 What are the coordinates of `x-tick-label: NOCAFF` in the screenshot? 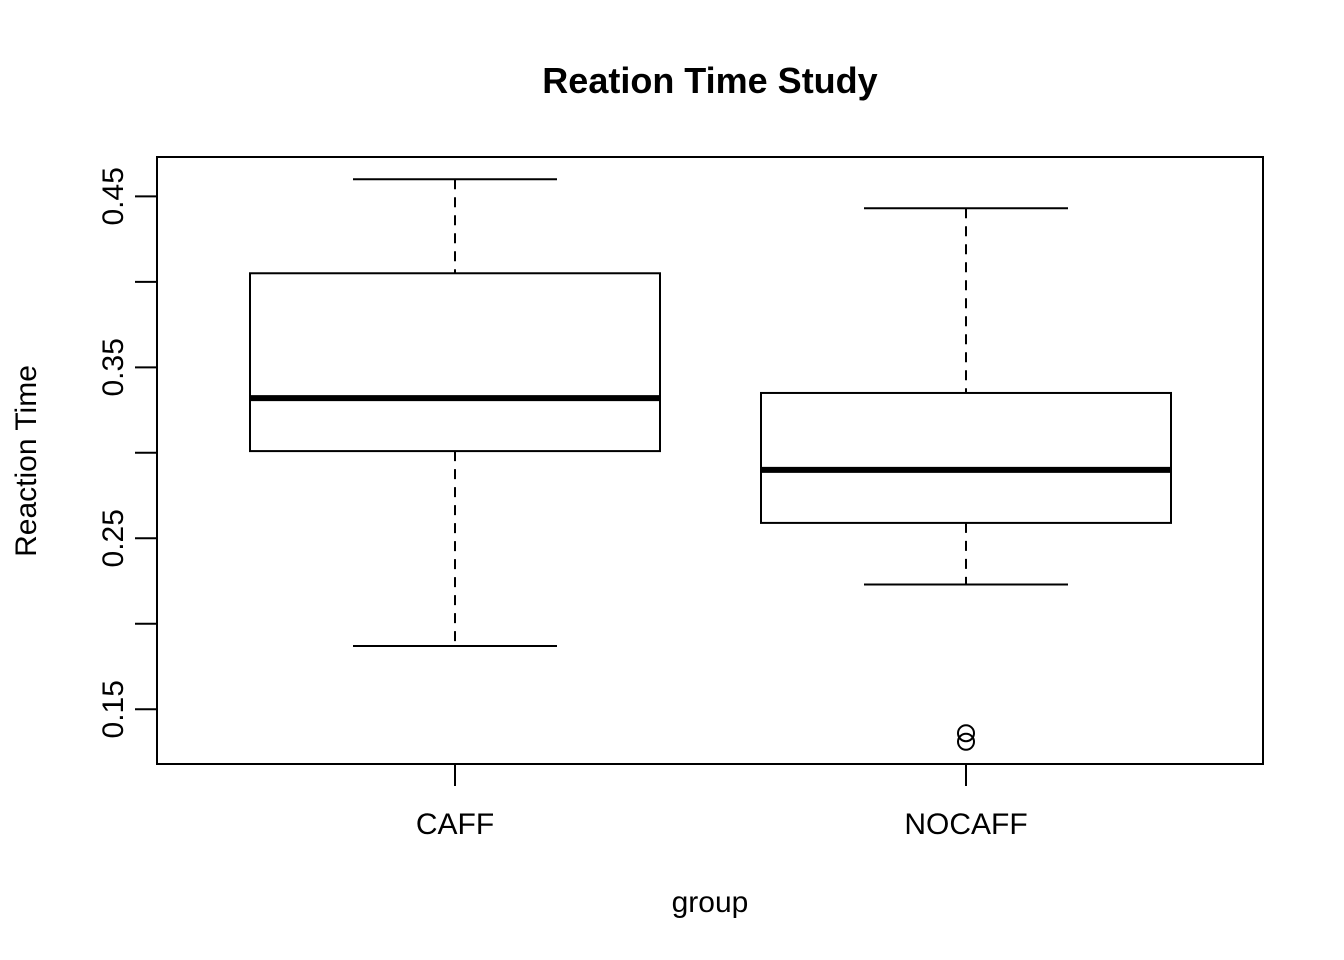 It's located at (965, 824).